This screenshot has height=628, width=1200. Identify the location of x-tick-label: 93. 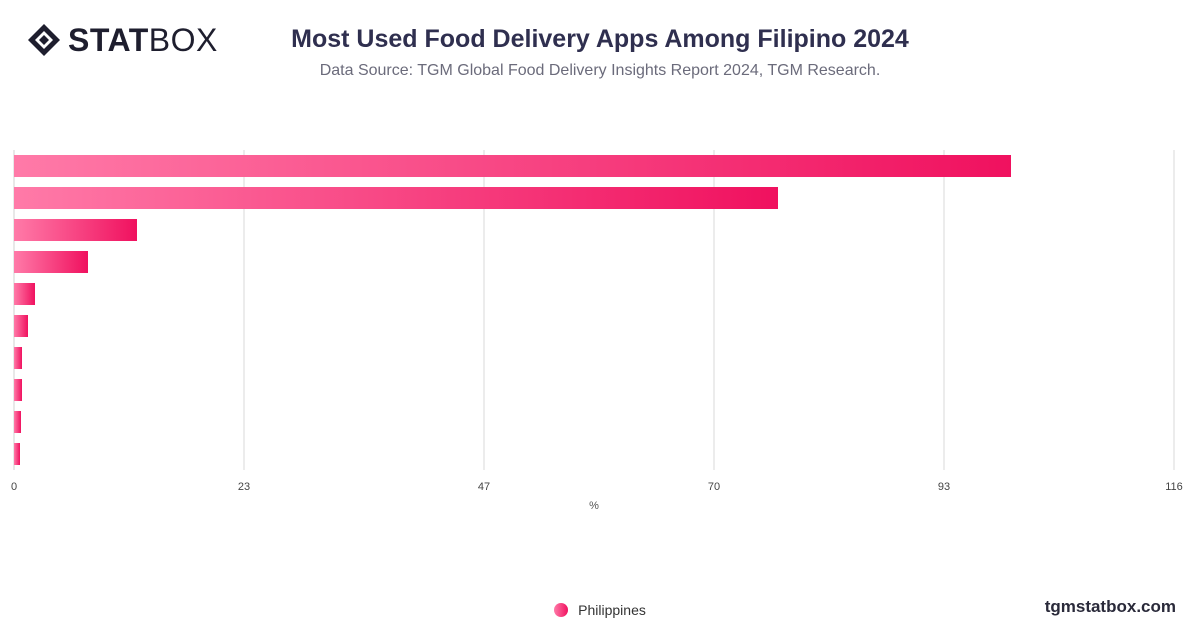
(944, 487).